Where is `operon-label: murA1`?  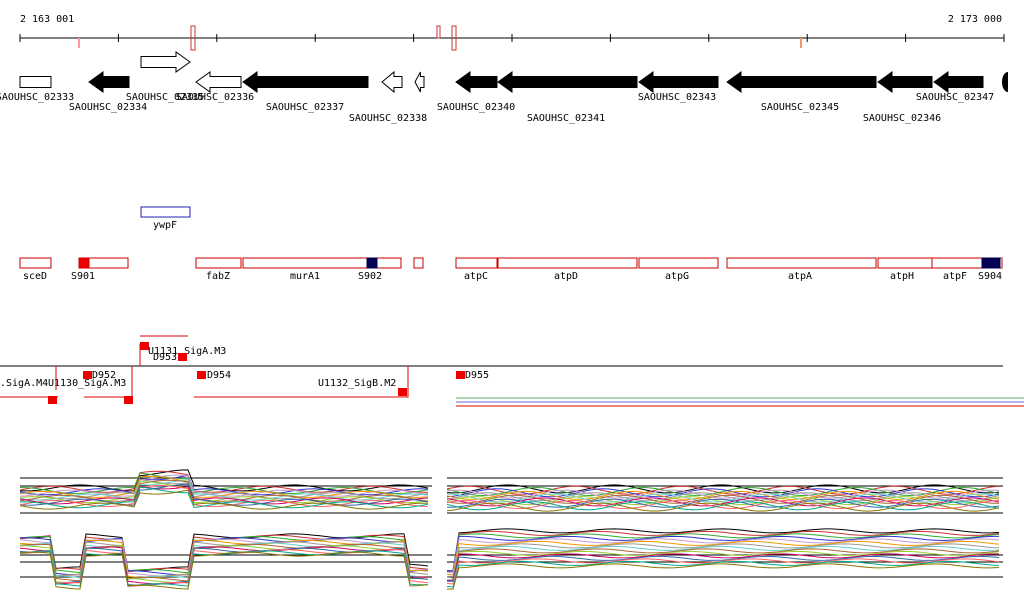 operon-label: murA1 is located at coordinates (305, 276).